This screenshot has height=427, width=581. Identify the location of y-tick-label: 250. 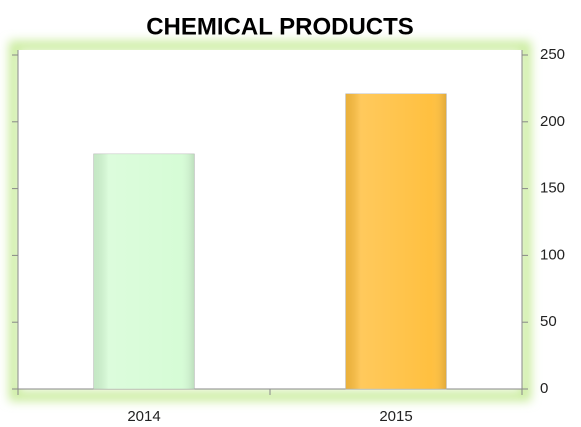
(552, 54).